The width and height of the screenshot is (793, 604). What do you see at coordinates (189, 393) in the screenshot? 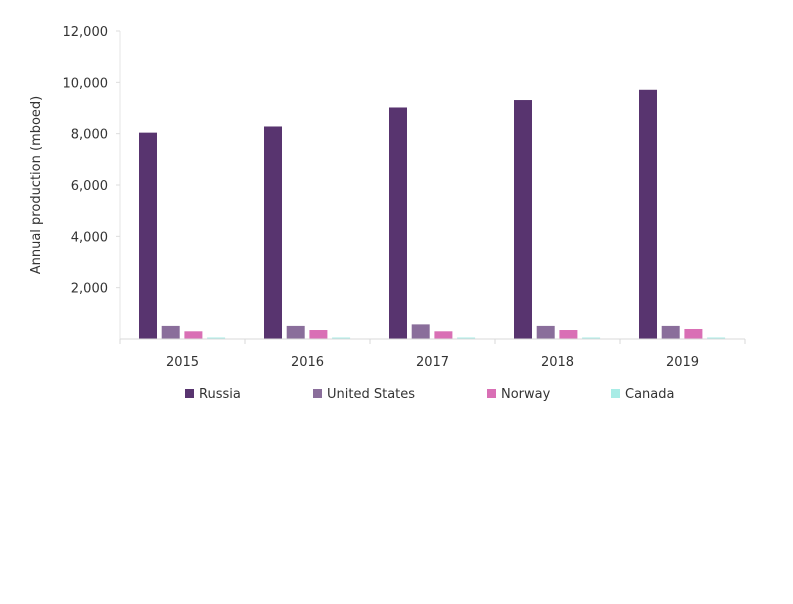
I see `legend-swatch-russia` at bounding box center [189, 393].